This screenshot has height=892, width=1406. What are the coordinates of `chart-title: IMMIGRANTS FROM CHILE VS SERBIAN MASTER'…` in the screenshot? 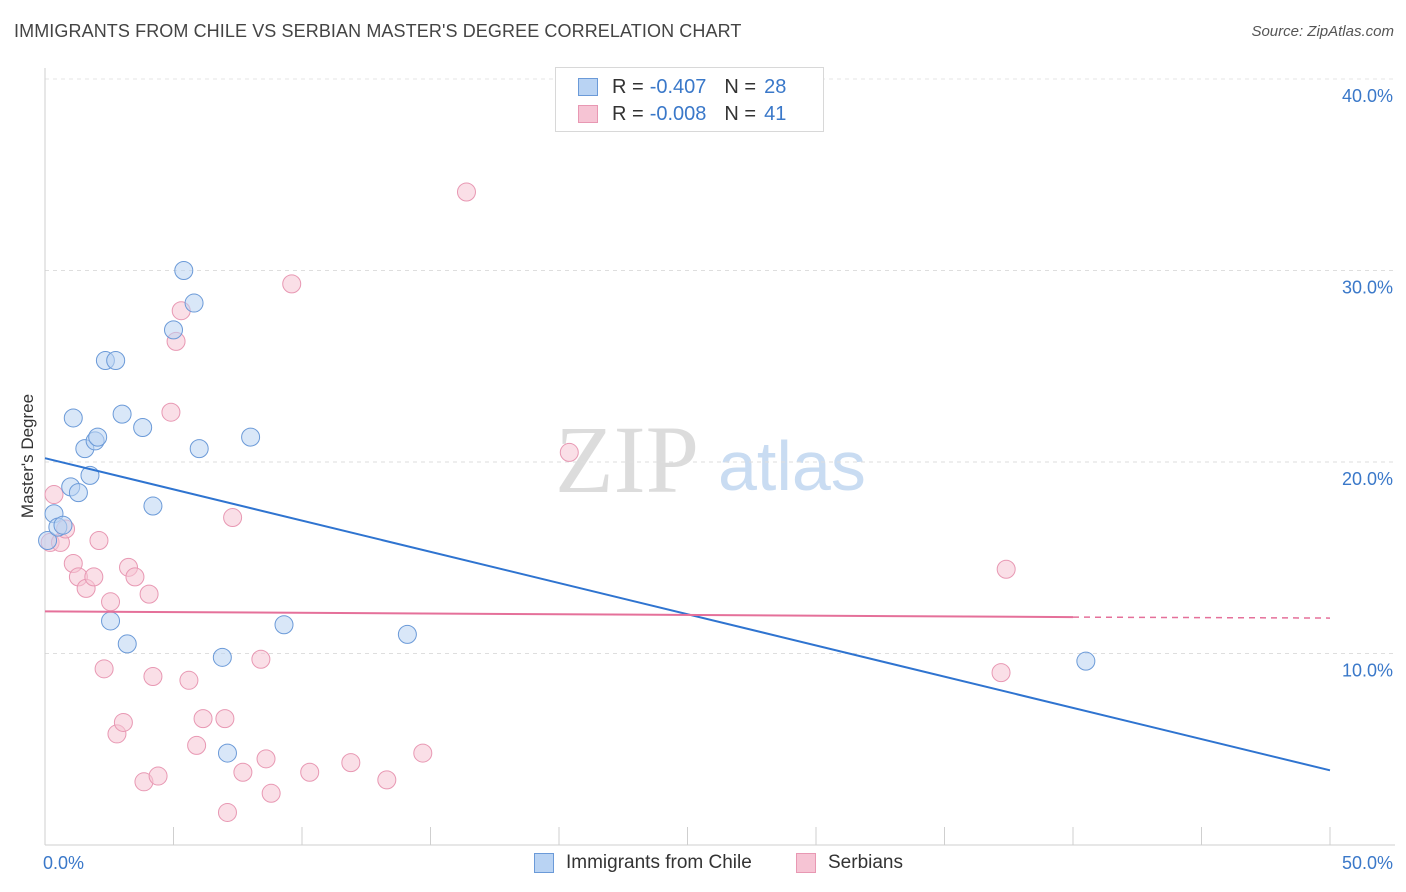 It's located at (378, 31).